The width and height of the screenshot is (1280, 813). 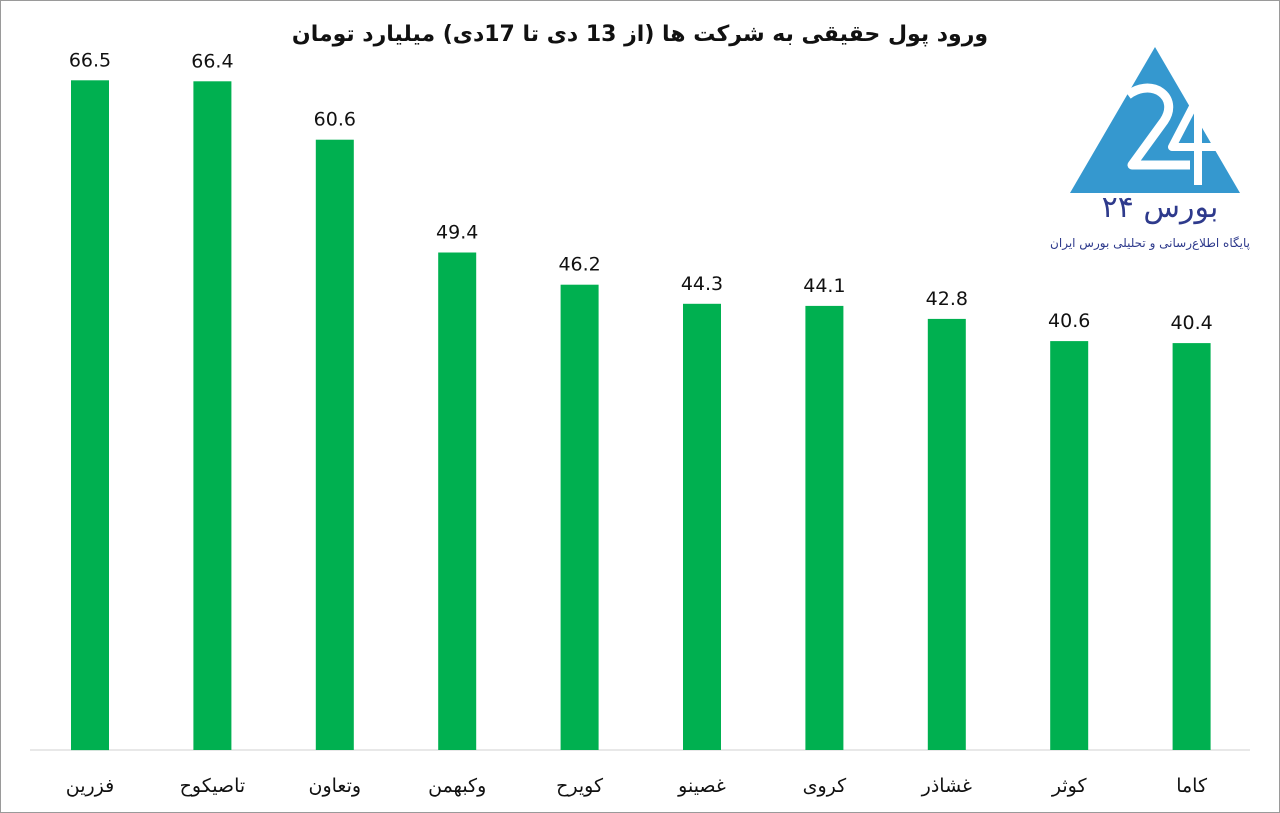 I want to click on data-label-2: 66.4, so click(x=212, y=61).